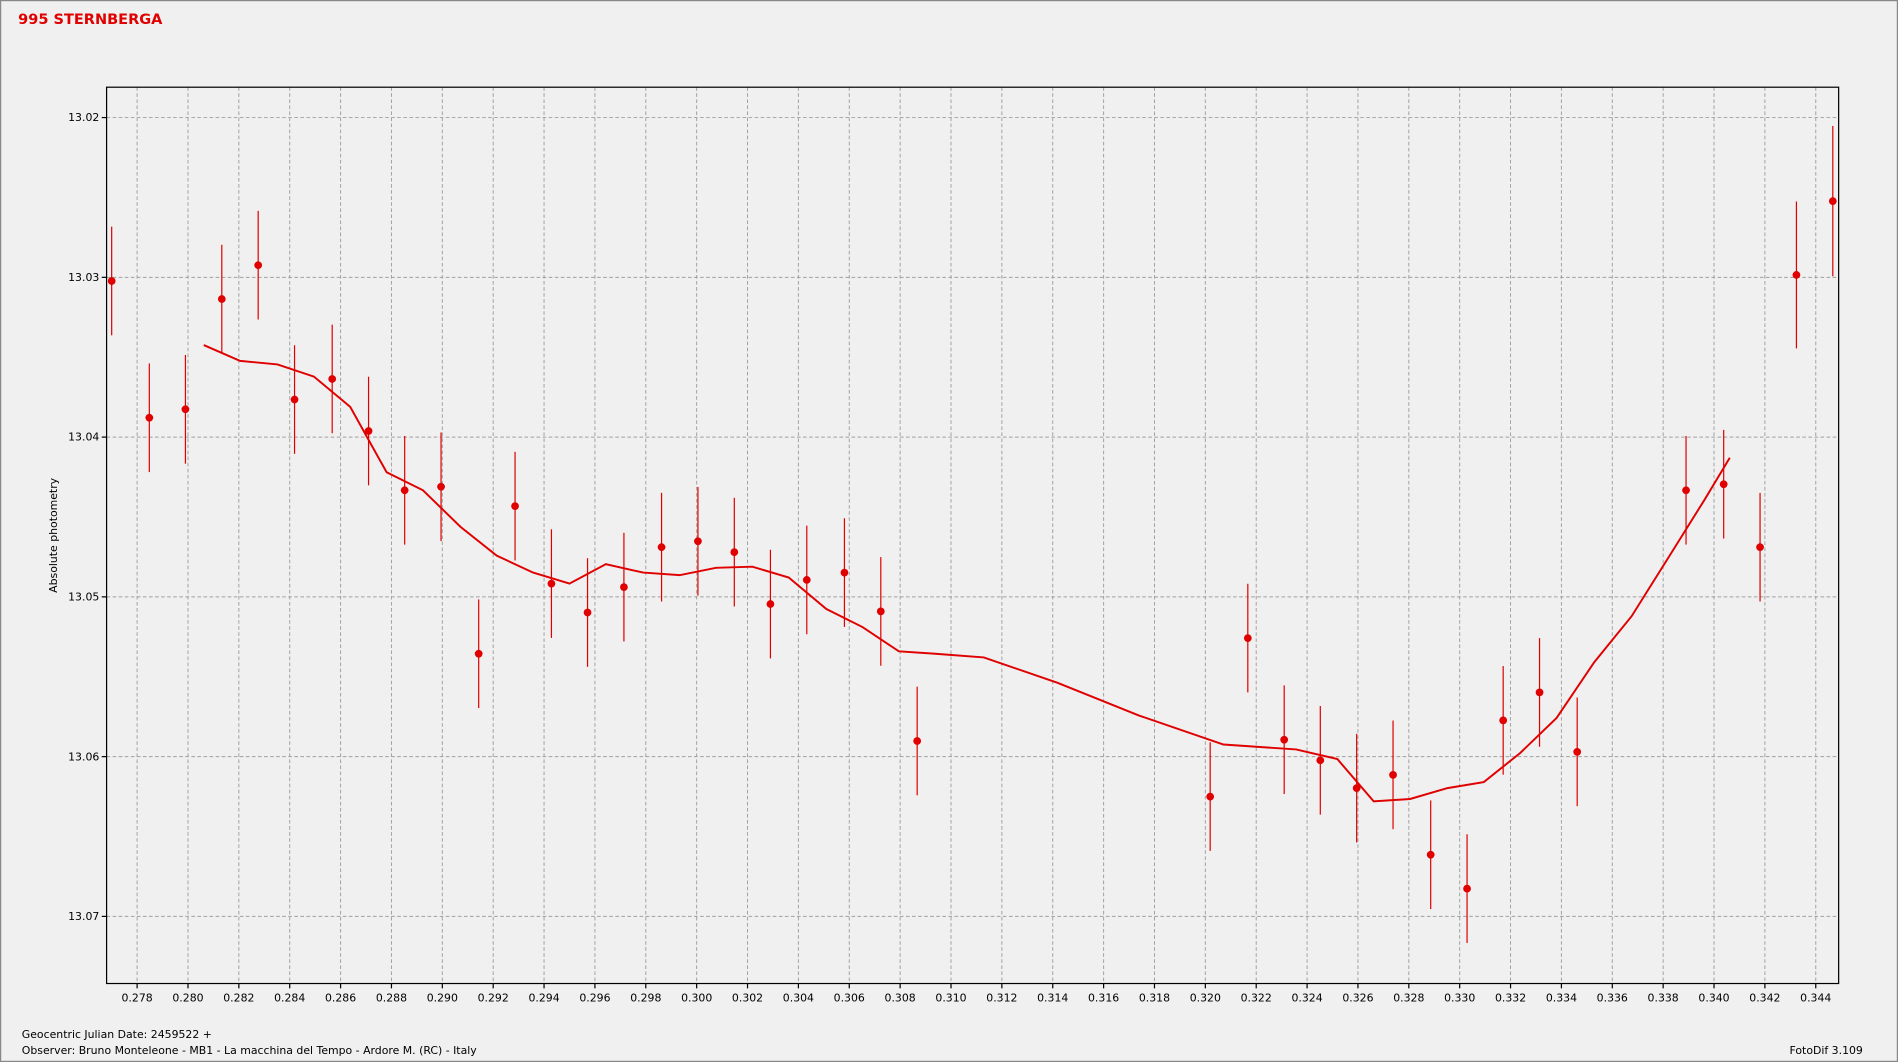  What do you see at coordinates (798, 998) in the screenshot?
I see `x-tick-label: 0.304` at bounding box center [798, 998].